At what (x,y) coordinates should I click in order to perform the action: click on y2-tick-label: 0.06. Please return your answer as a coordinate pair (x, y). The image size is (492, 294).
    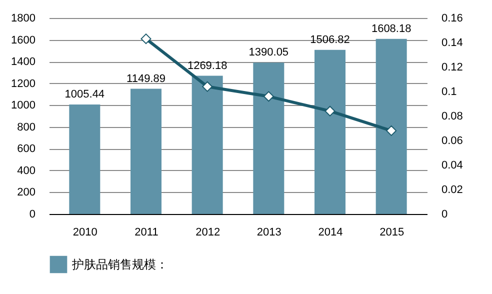
    Looking at the image, I should click on (452, 141).